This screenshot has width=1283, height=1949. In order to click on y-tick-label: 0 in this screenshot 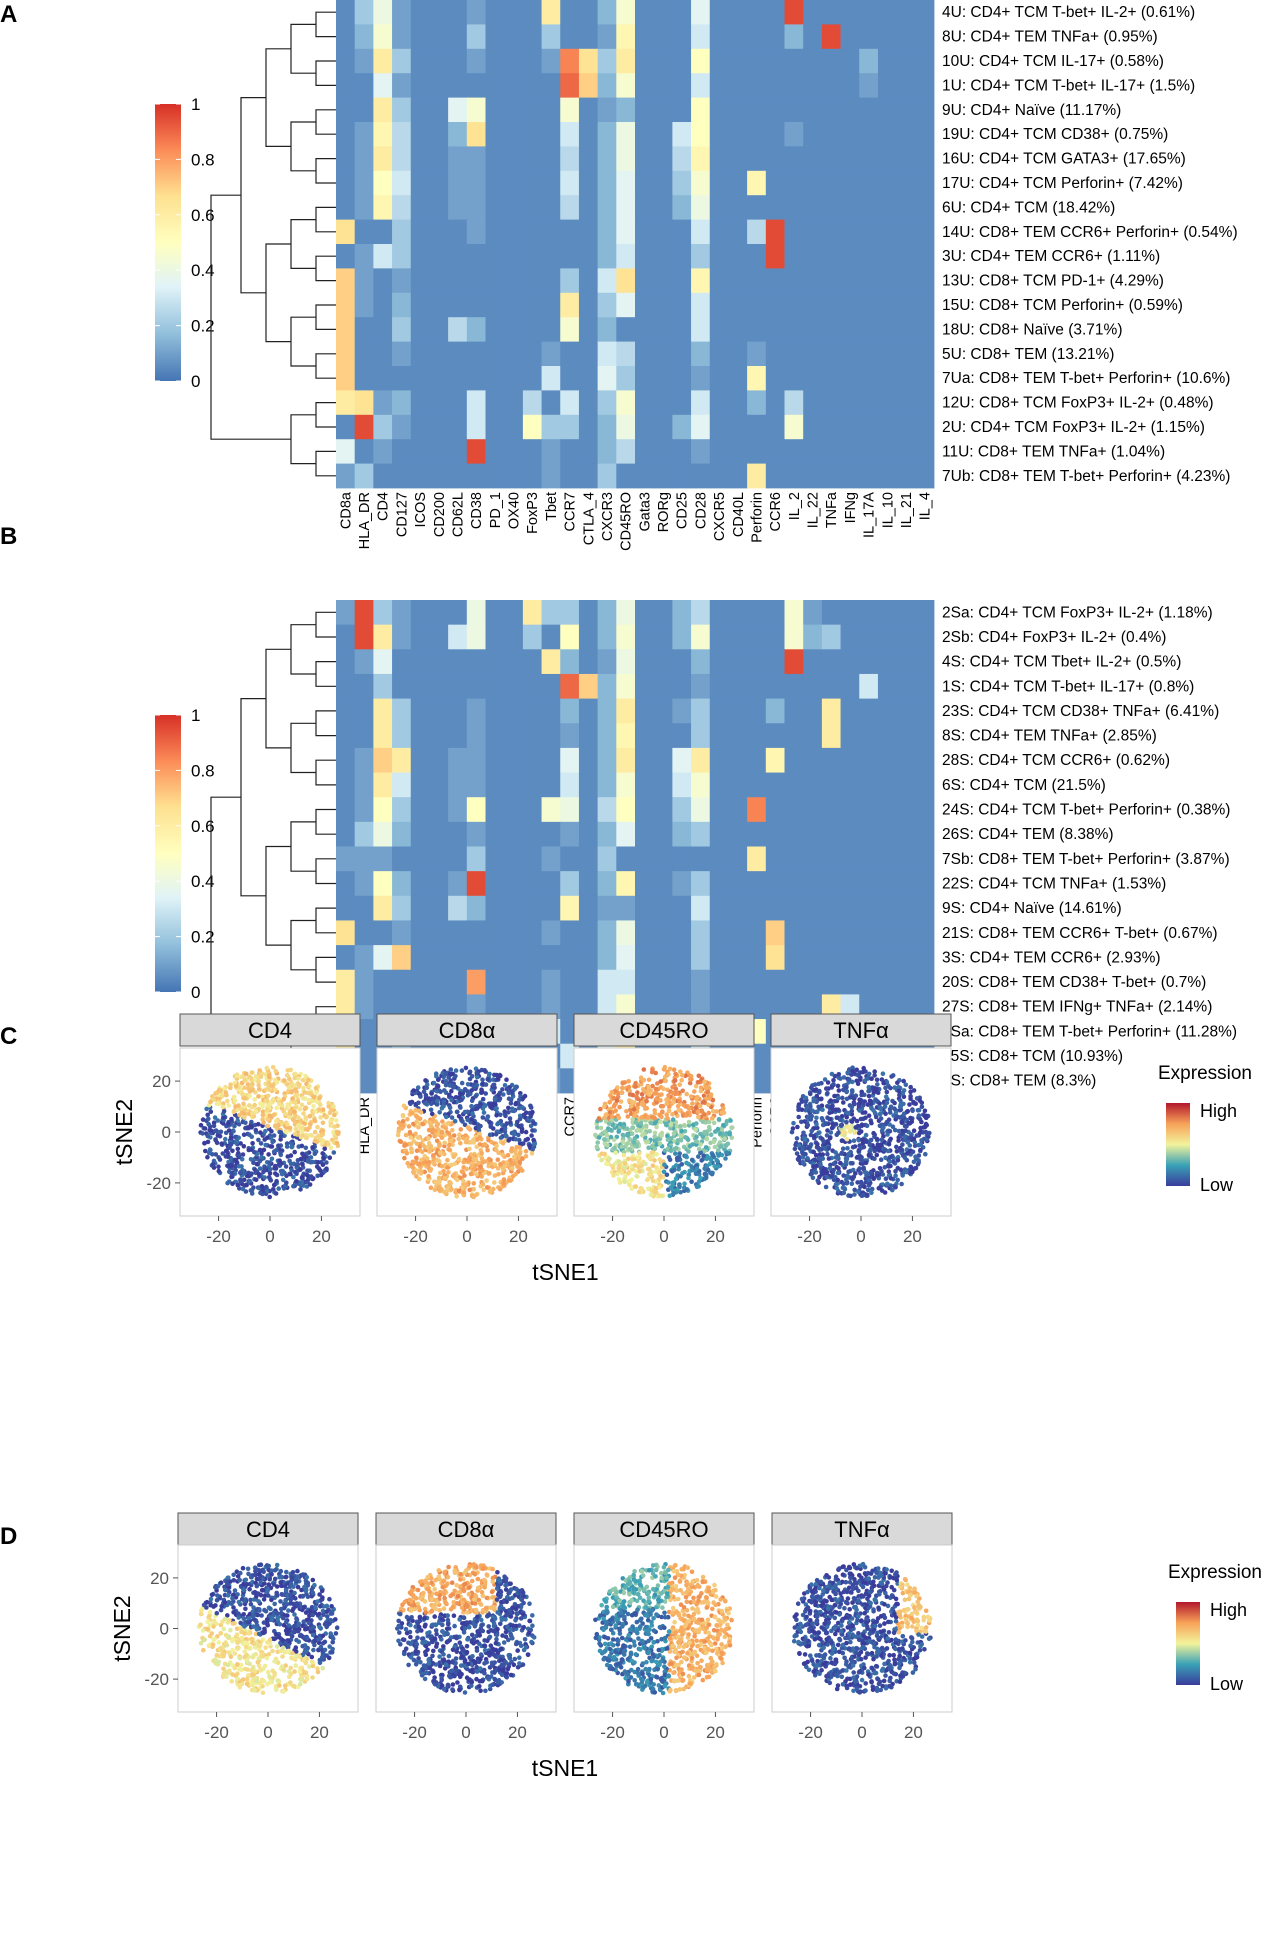, I will do `click(166, 1132)`.